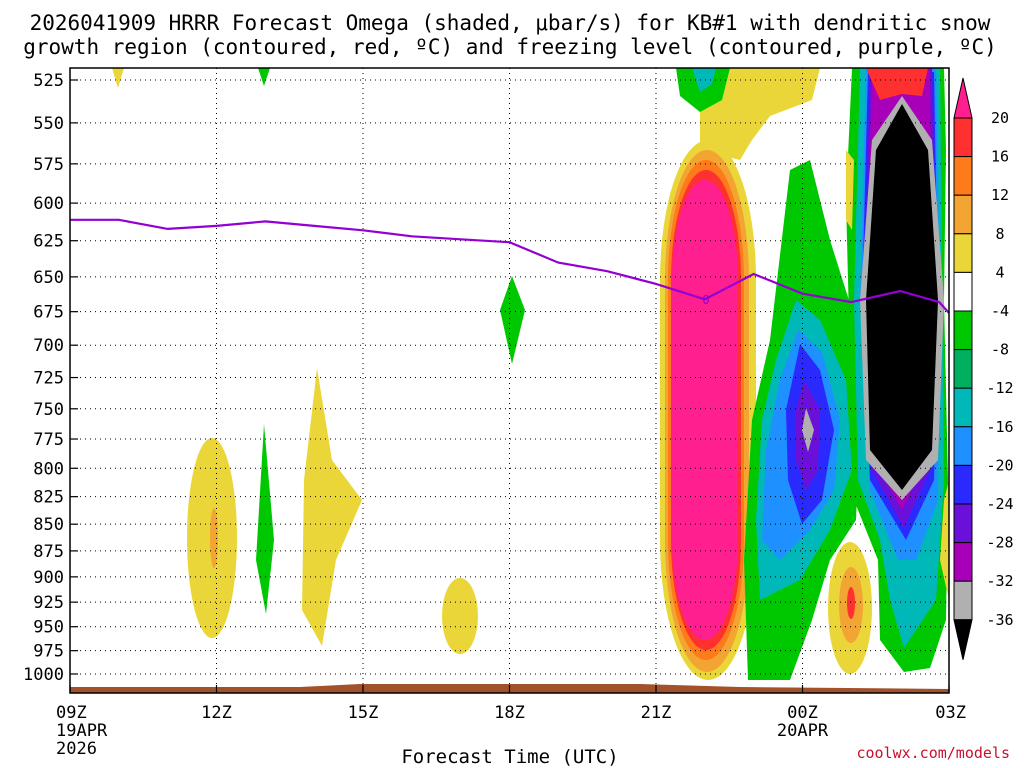 Image resolution: width=1024 pixels, height=768 pixels. Describe the element at coordinates (71, 713) in the screenshot. I see `x-tick-label: 09Z` at that location.